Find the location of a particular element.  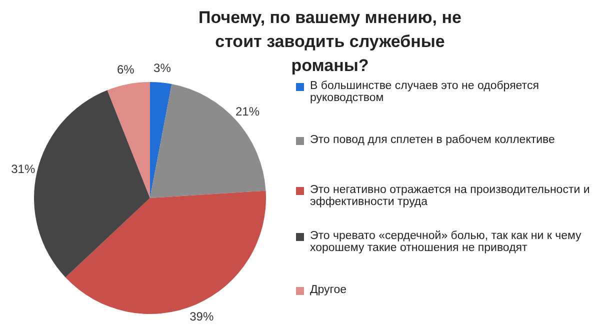

legend-label: Это повод для сплетен в рабочем коллективе is located at coordinates (432, 140).